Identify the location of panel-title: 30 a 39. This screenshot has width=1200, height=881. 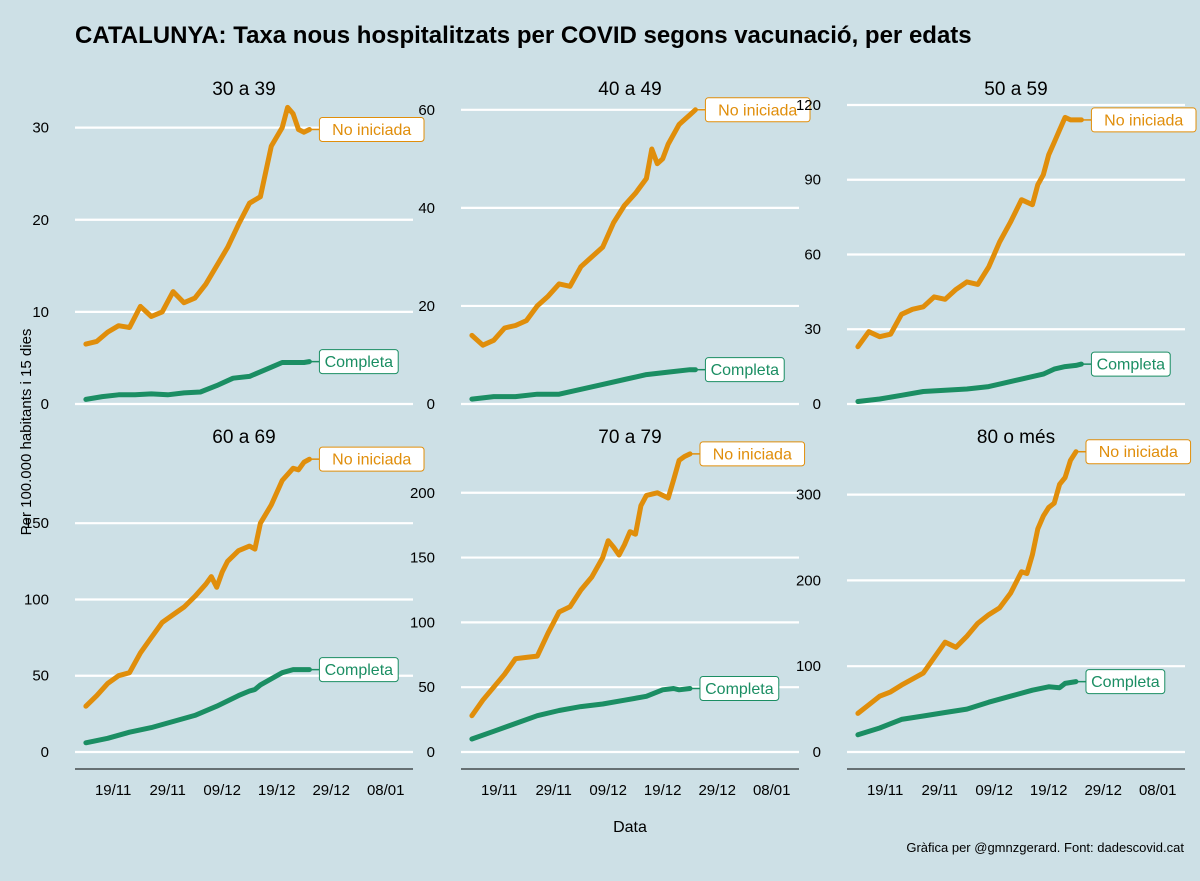
(243, 89).